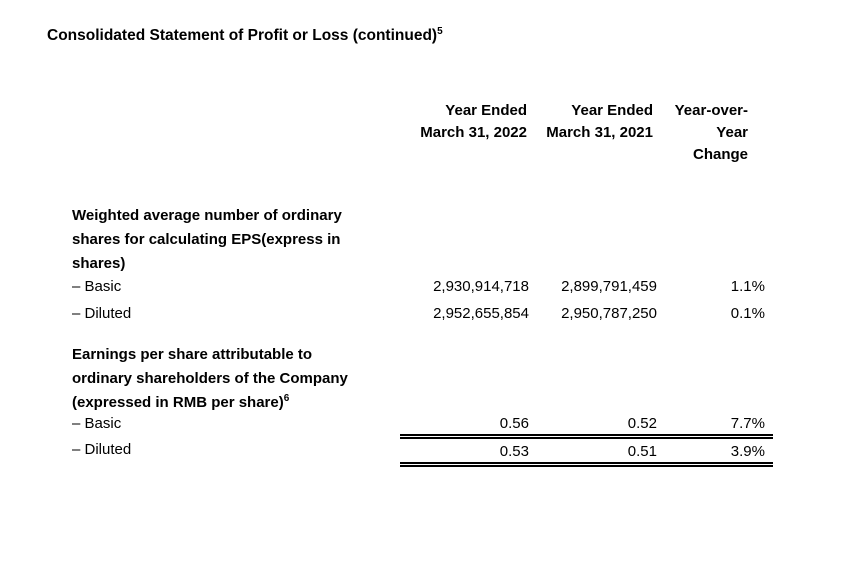  Describe the element at coordinates (732, 132) in the screenshot. I see `header-line: Year` at that location.